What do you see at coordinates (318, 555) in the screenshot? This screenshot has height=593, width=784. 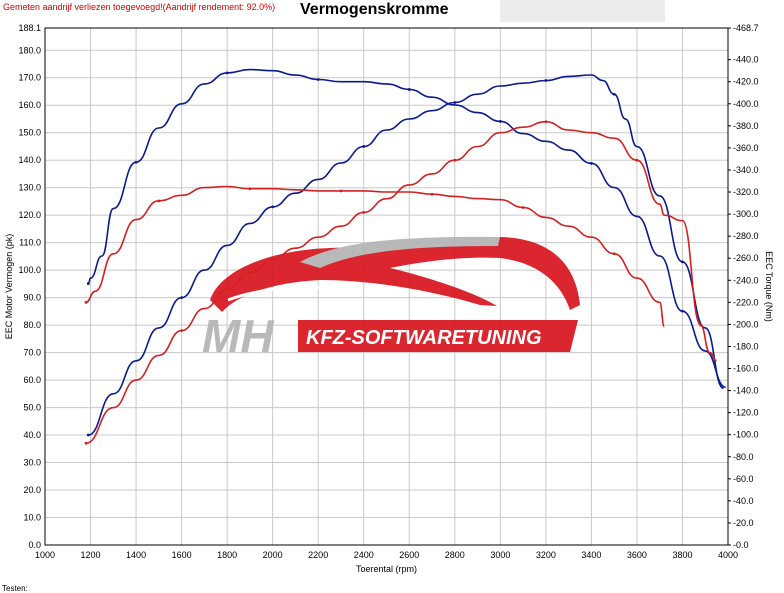 I see `x-tick-label: 2200` at bounding box center [318, 555].